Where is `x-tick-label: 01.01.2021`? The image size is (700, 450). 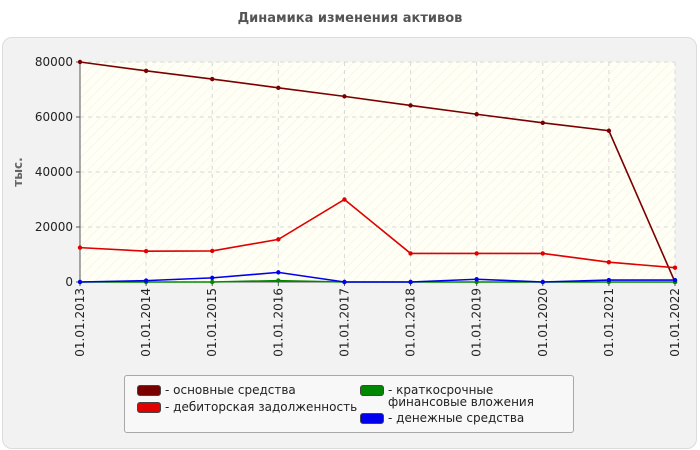
x-tick-label: 01.01.2021 is located at coordinates (609, 322).